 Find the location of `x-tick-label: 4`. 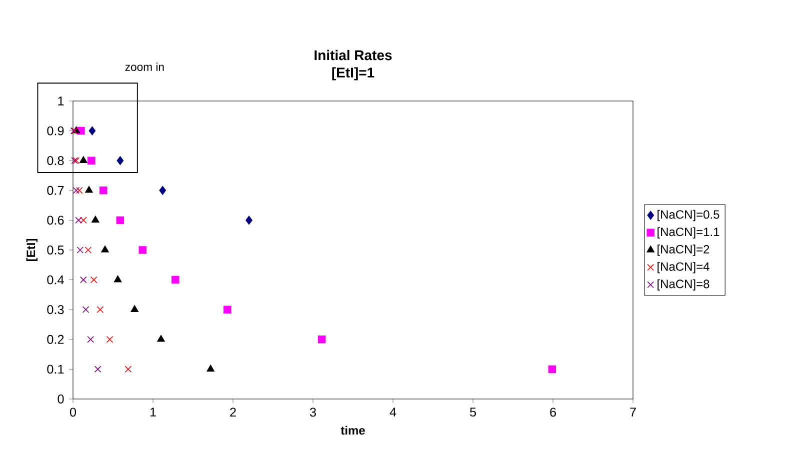

x-tick-label: 4 is located at coordinates (393, 412).